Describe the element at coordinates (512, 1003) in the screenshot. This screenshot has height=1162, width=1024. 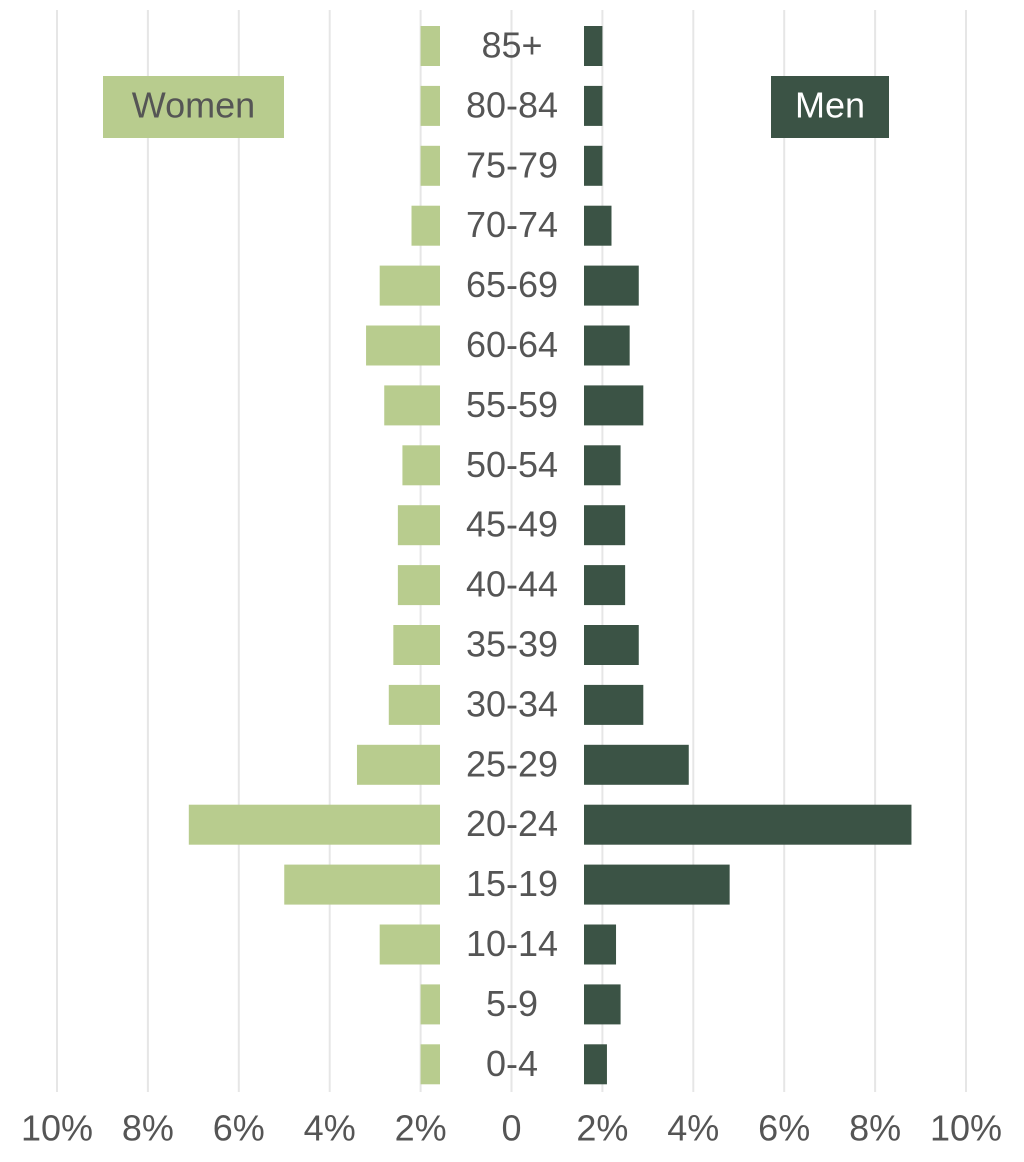
I see `category-label: 5-9` at that location.